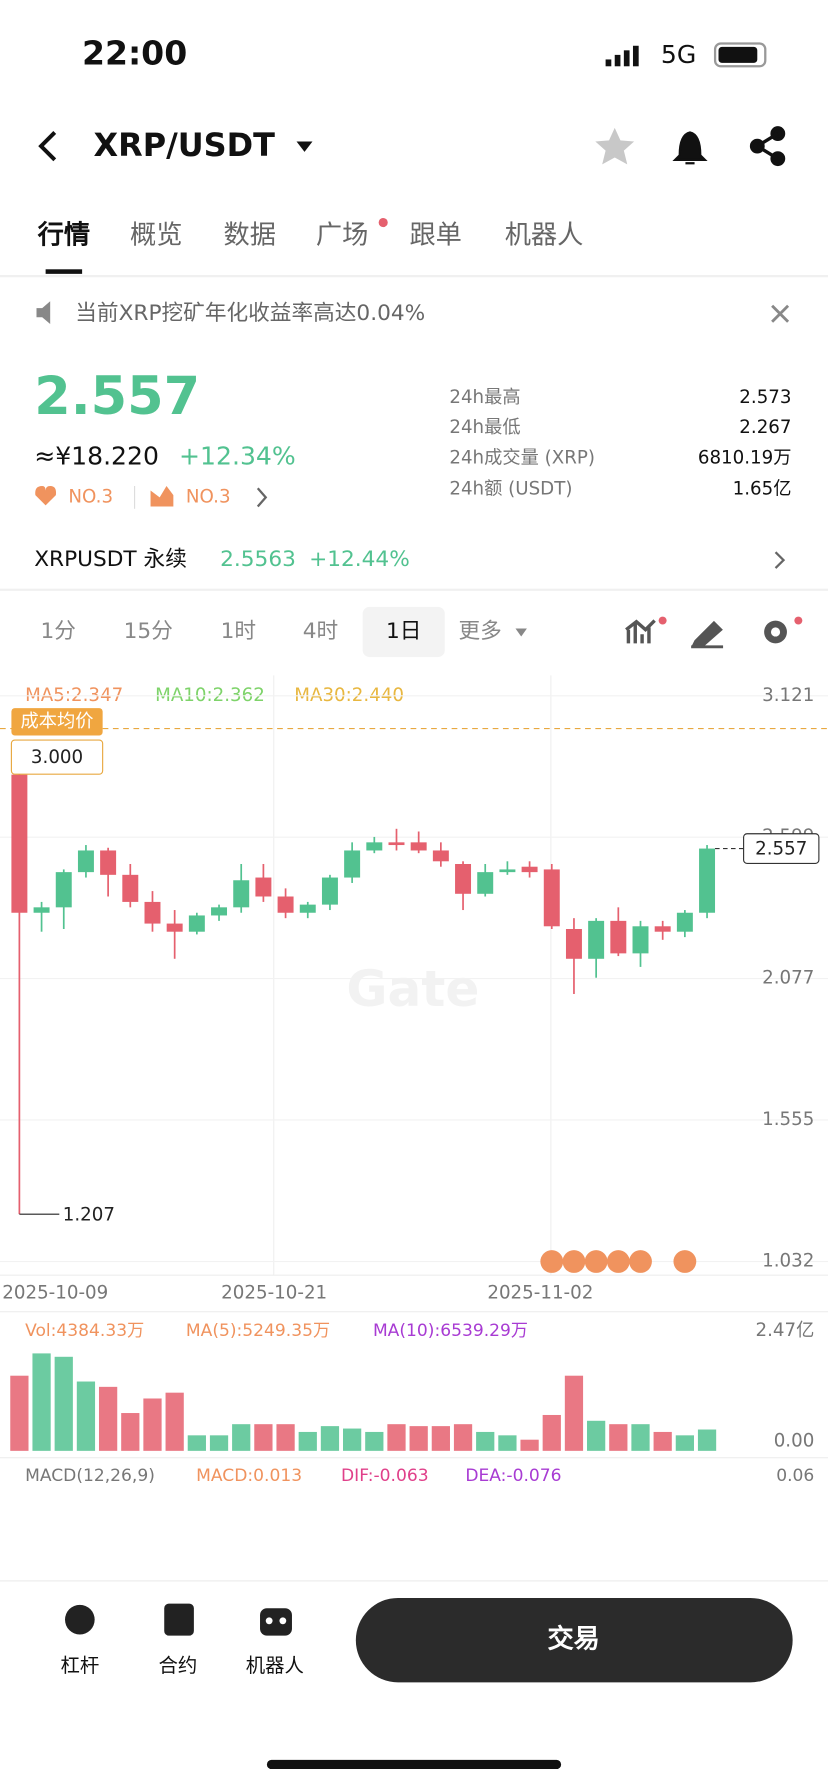  I want to click on tab: 跟单, so click(435, 236).